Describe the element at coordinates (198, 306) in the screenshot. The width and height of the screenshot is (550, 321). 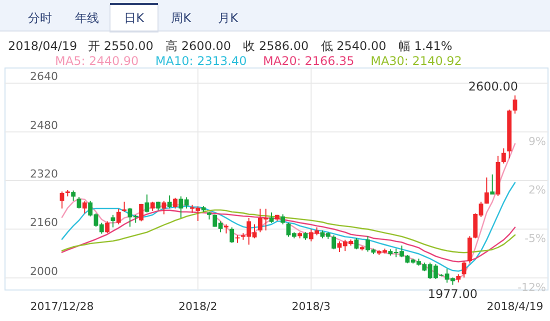
I see `x-tick-label: 2018/2` at that location.